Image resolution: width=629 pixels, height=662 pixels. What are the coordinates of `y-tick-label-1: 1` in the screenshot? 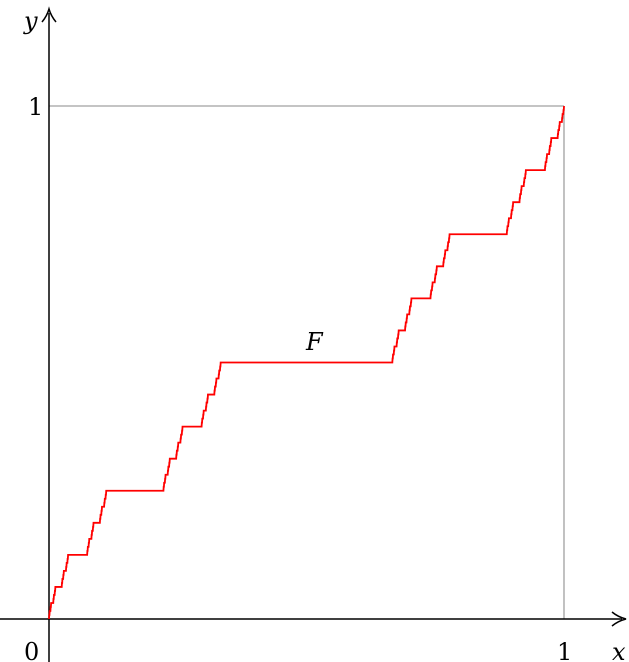 It's located at (35, 107).